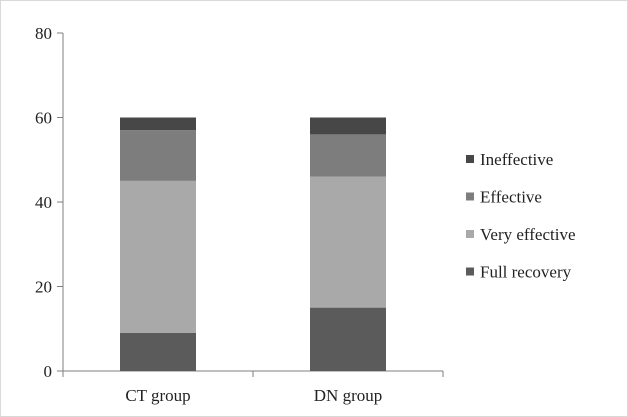 Image resolution: width=628 pixels, height=417 pixels. Describe the element at coordinates (528, 234) in the screenshot. I see `legend-label-very-effective: Very effective` at that location.